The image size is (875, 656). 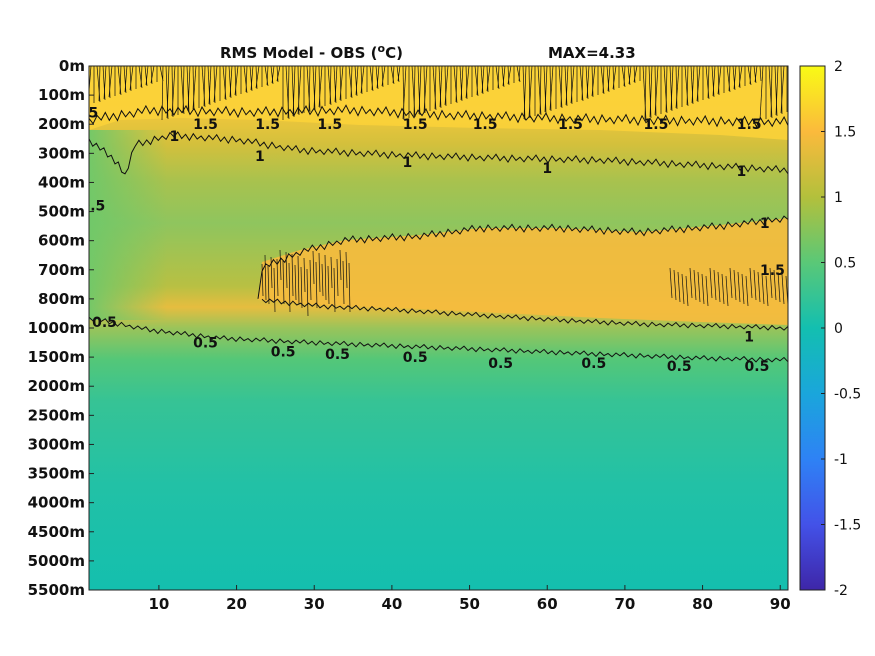 What do you see at coordinates (847, 526) in the screenshot?
I see `colorbar-tick-label: -1.5` at bounding box center [847, 526].